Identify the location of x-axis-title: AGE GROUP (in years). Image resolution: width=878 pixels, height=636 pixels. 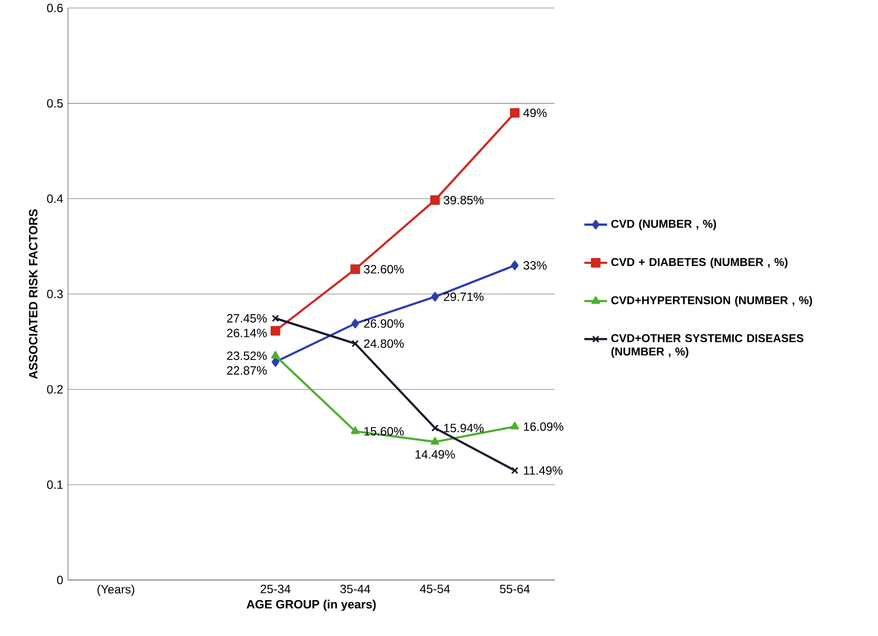
(311, 605).